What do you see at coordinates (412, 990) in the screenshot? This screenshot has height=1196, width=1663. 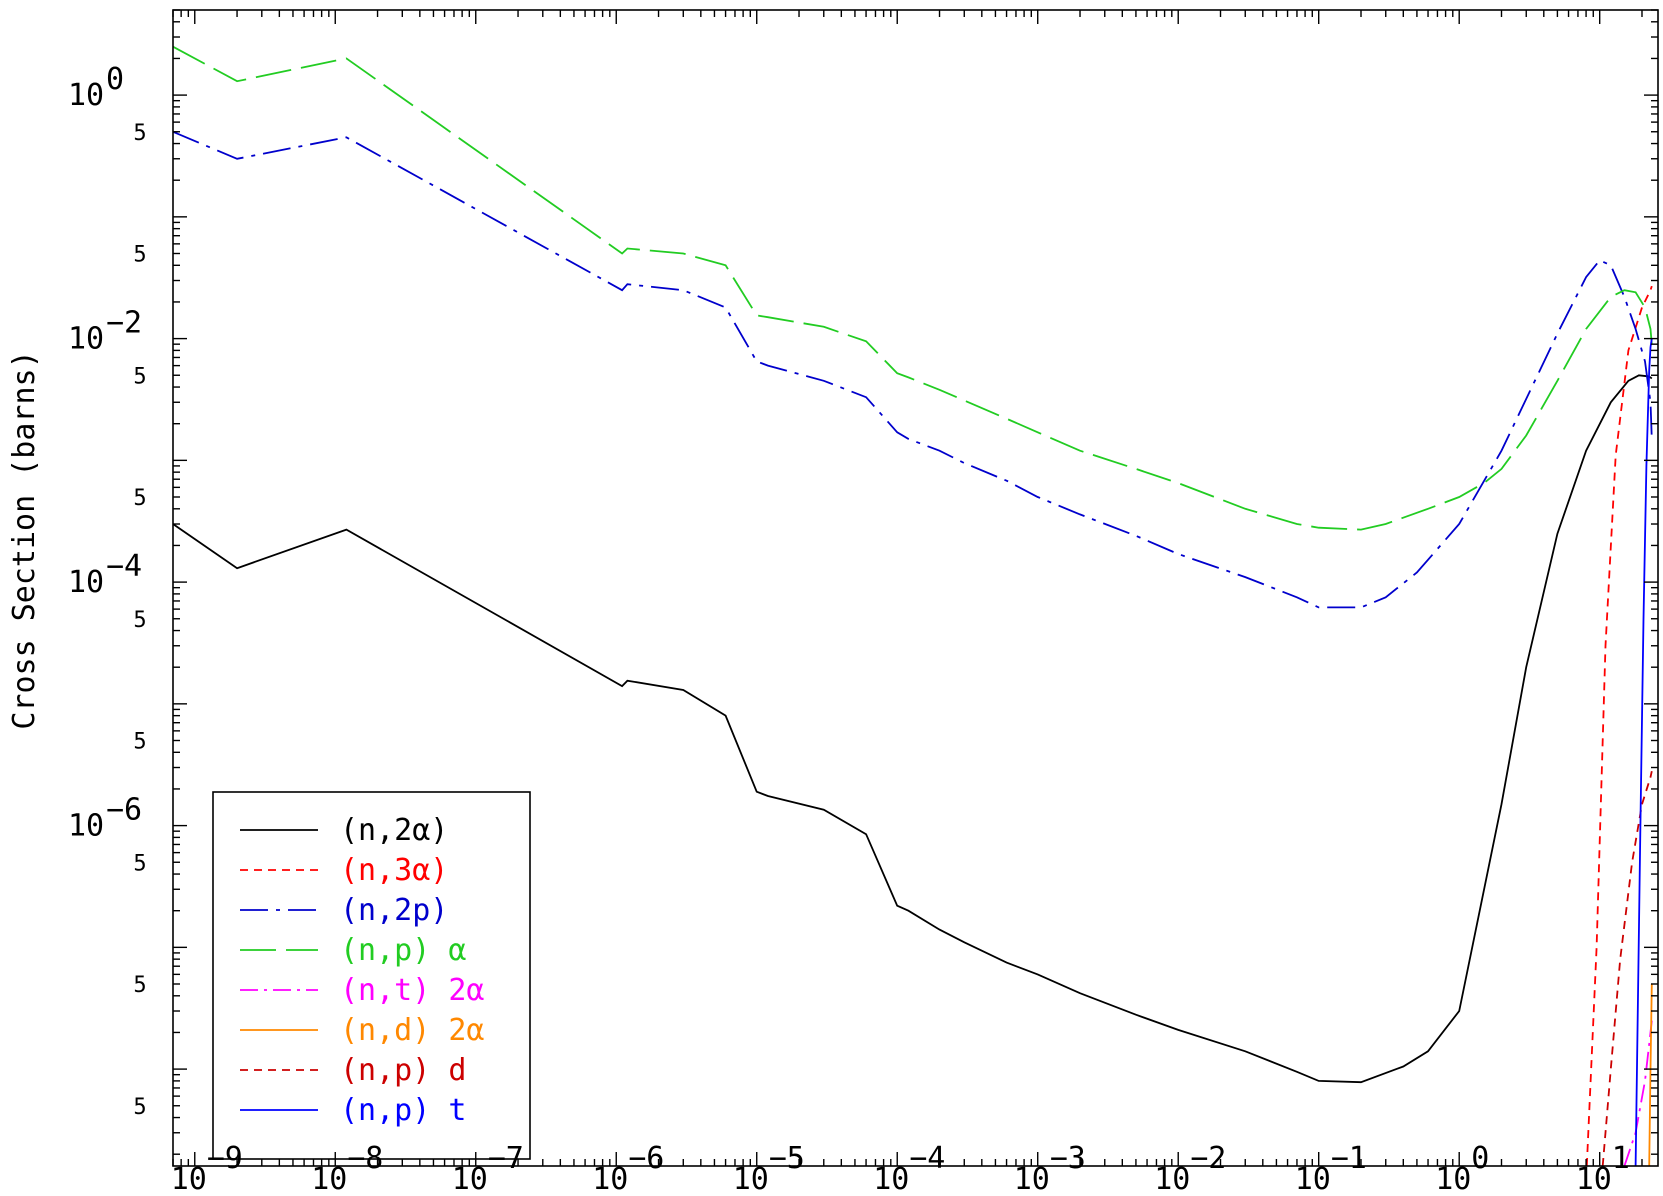 I see `legend-label: (n,t) 2α` at bounding box center [412, 990].